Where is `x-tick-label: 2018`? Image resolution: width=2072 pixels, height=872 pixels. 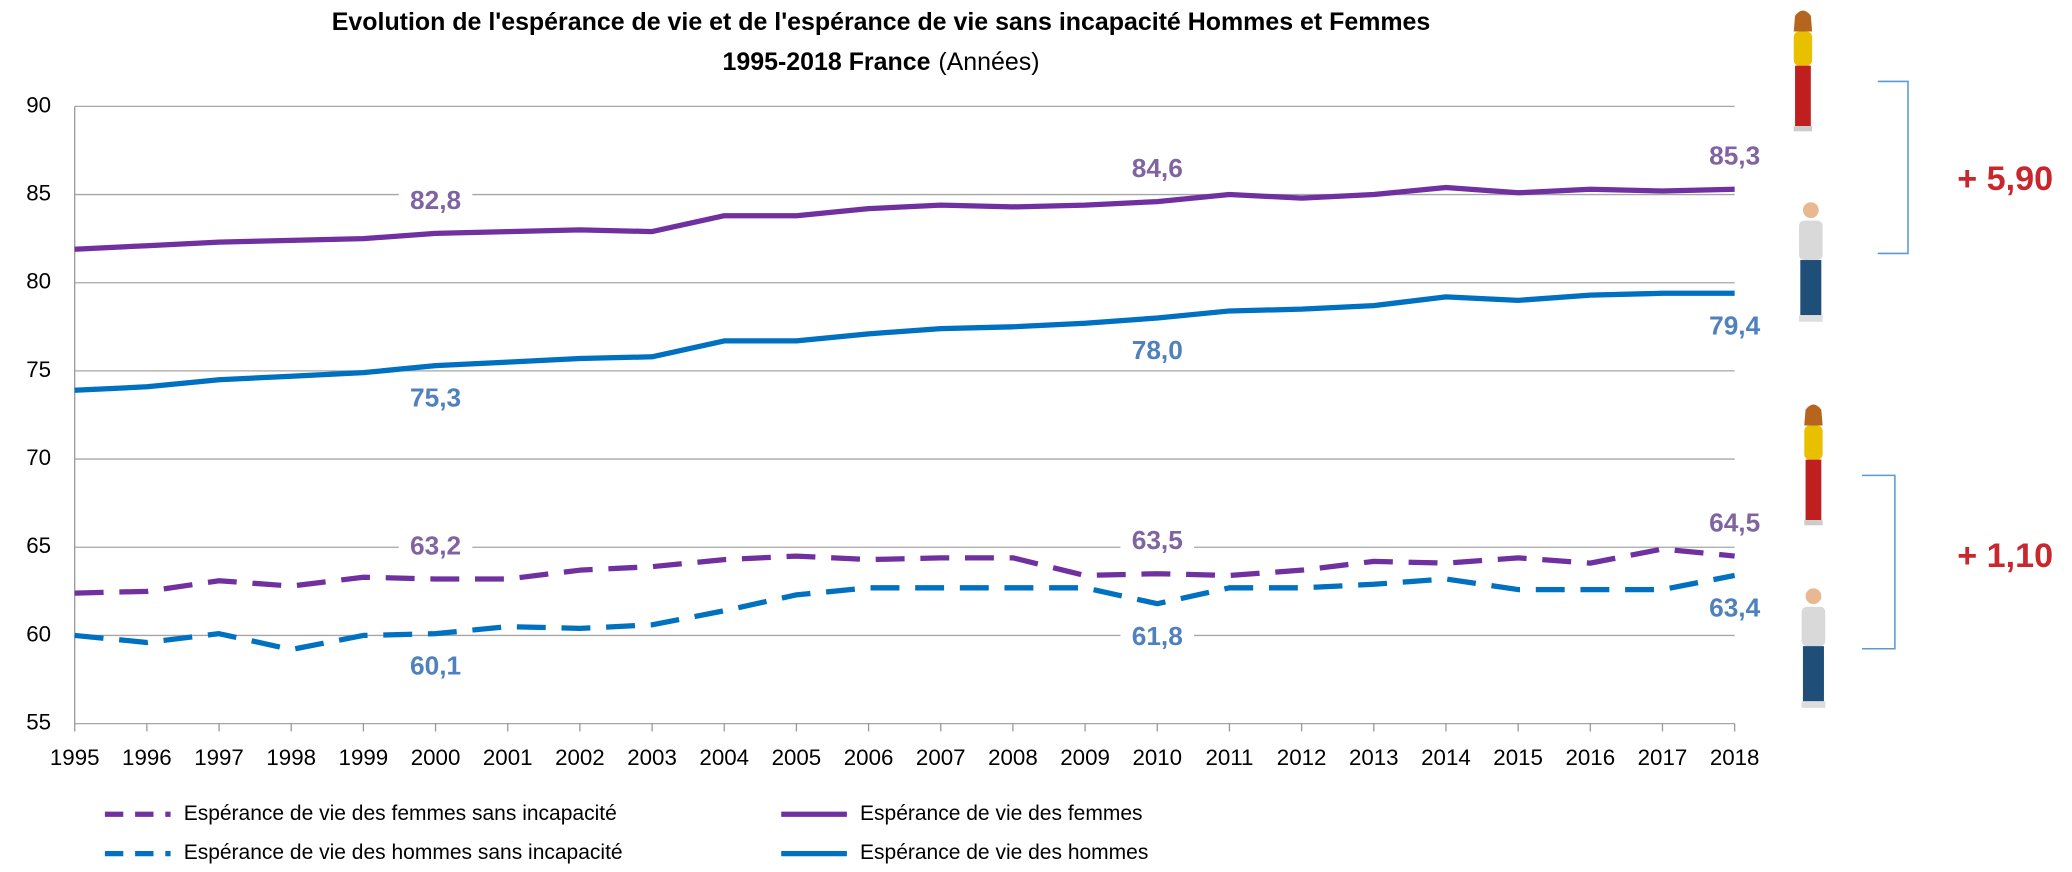
x-tick-label: 2018 is located at coordinates (1735, 757).